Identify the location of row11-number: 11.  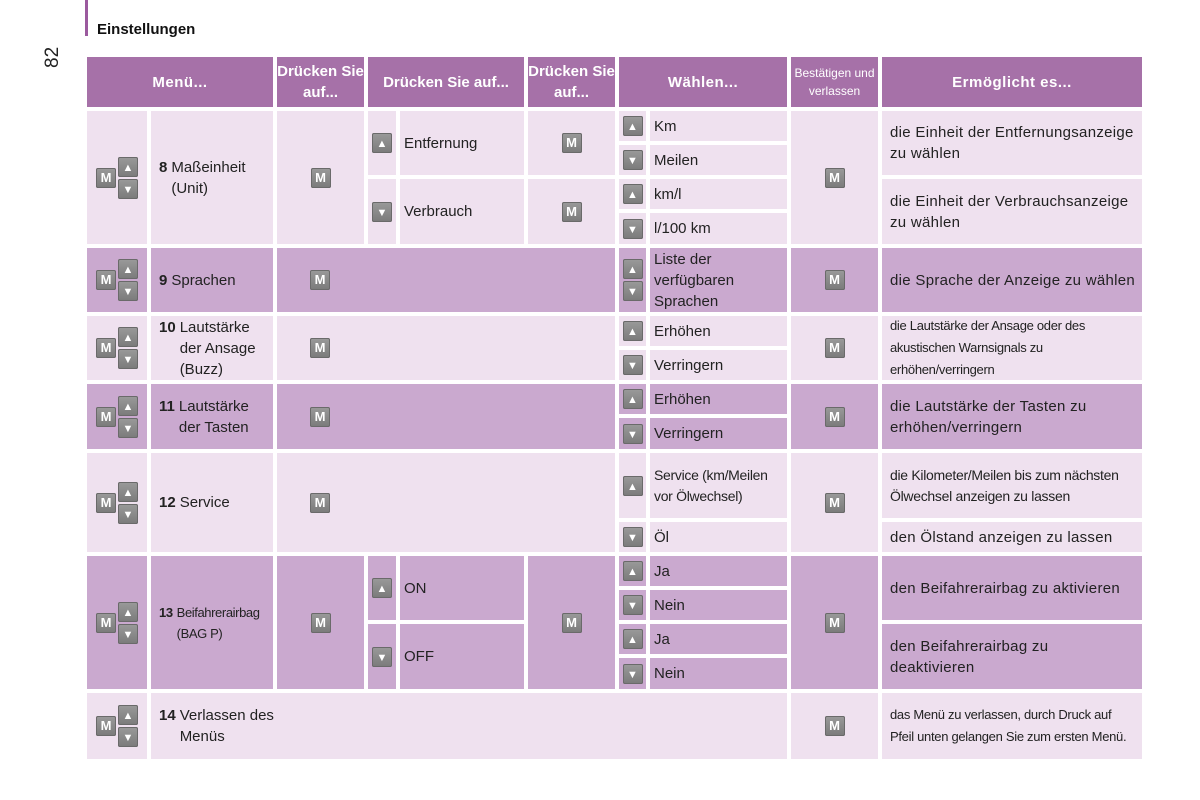
(167, 406).